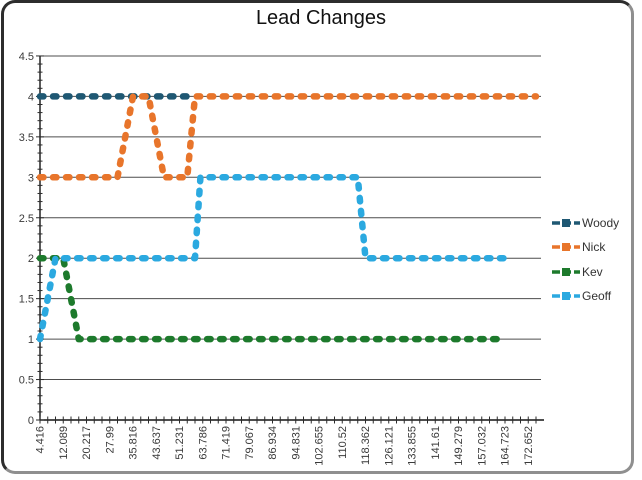 Image resolution: width=642 pixels, height=480 pixels. What do you see at coordinates (436, 443) in the screenshot?
I see `x-tick-label: 141.61` at bounding box center [436, 443].